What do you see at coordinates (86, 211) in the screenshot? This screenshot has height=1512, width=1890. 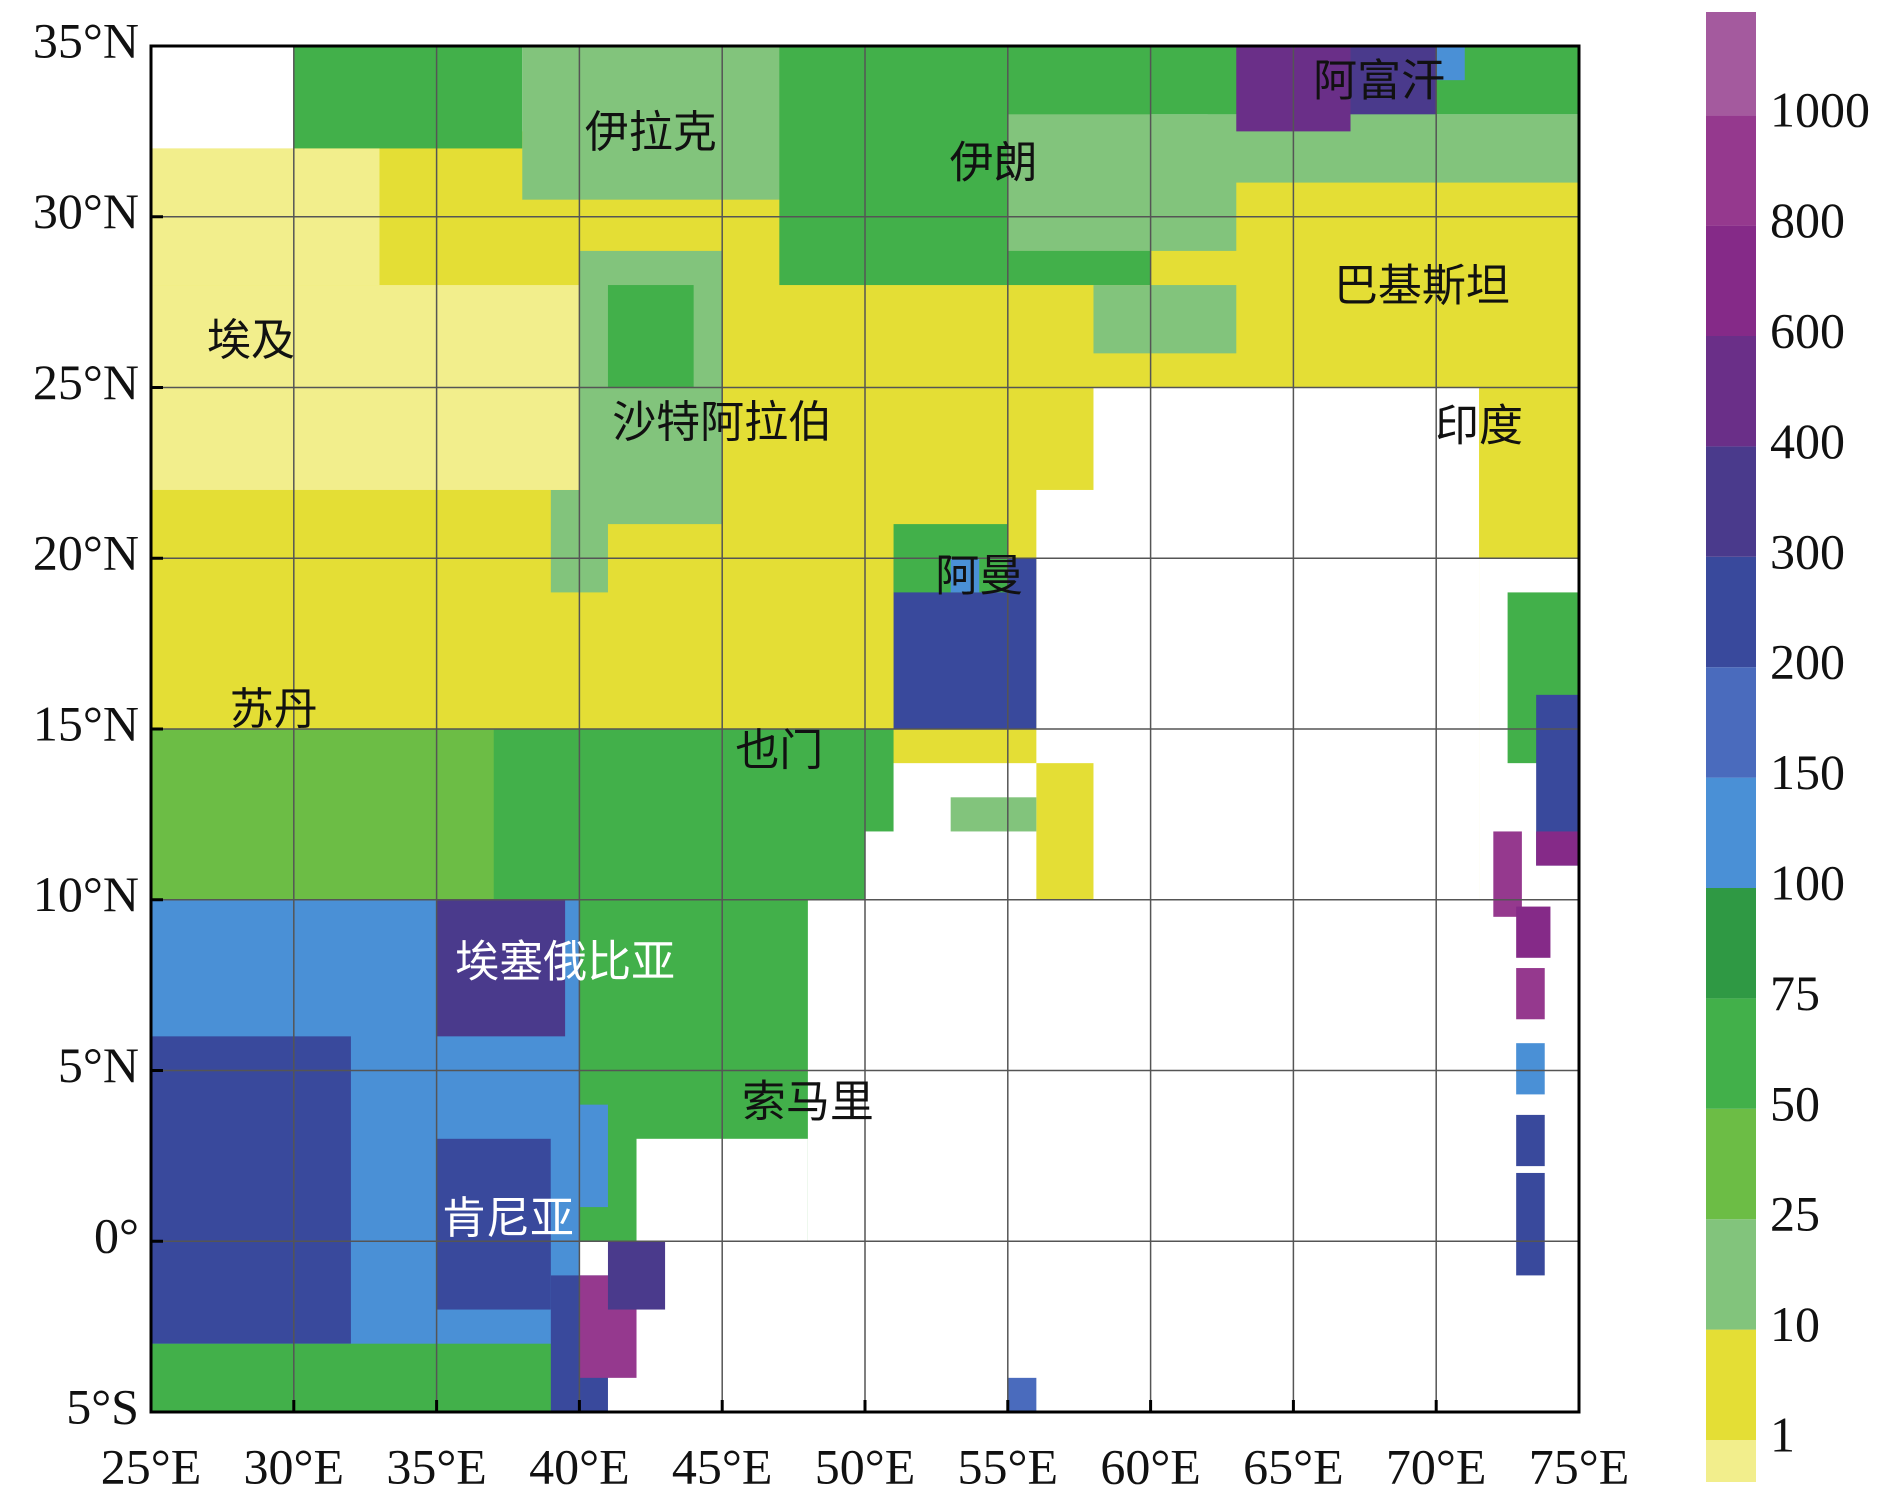 I see `y-tick-label: 30°N` at bounding box center [86, 211].